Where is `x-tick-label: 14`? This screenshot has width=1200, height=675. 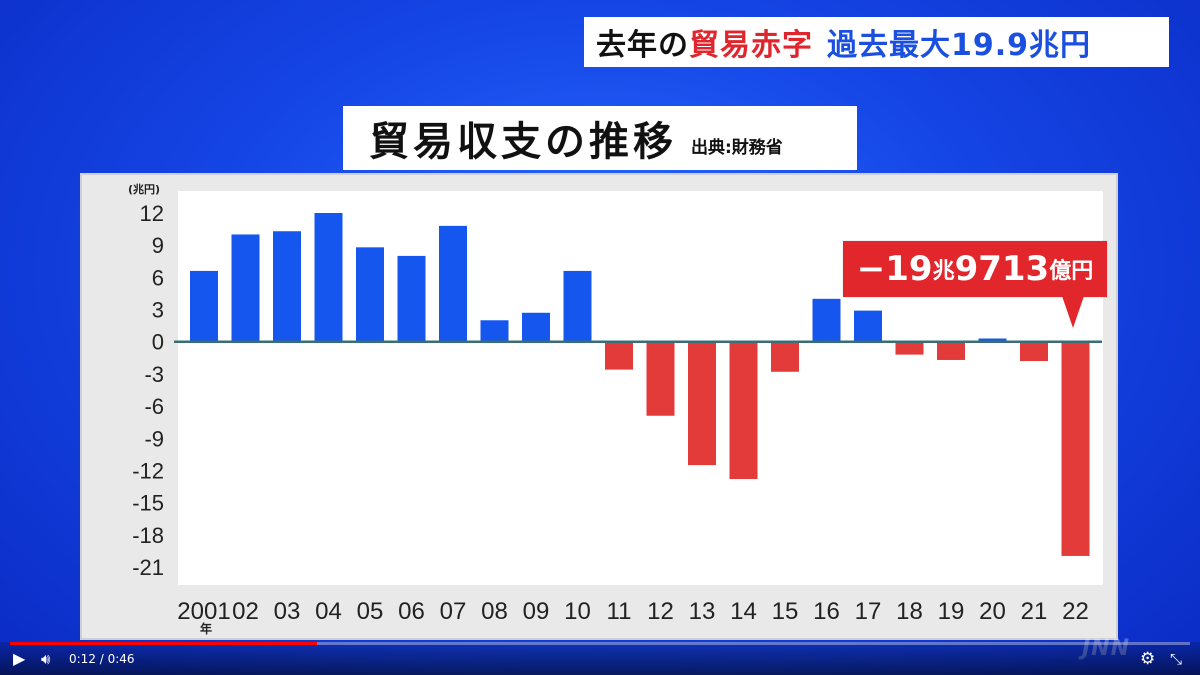 x-tick-label: 14 is located at coordinates (743, 611).